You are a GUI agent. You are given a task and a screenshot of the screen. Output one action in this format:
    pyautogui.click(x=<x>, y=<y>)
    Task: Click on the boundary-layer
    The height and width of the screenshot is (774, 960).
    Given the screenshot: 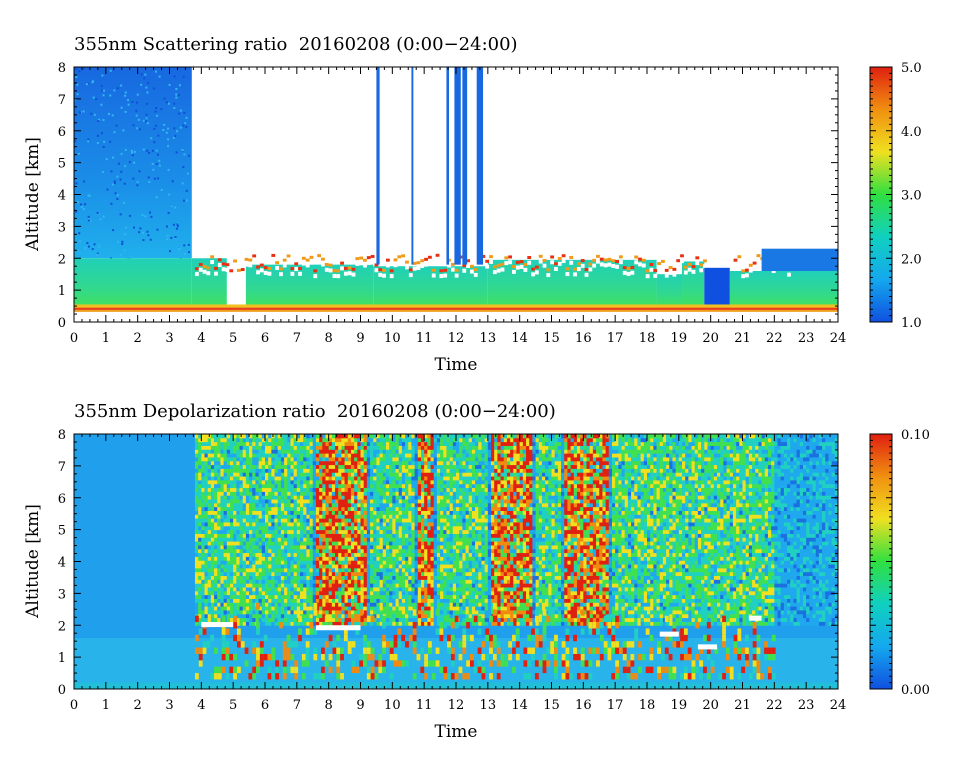 What is the action you would take?
    pyautogui.click(x=133, y=282)
    